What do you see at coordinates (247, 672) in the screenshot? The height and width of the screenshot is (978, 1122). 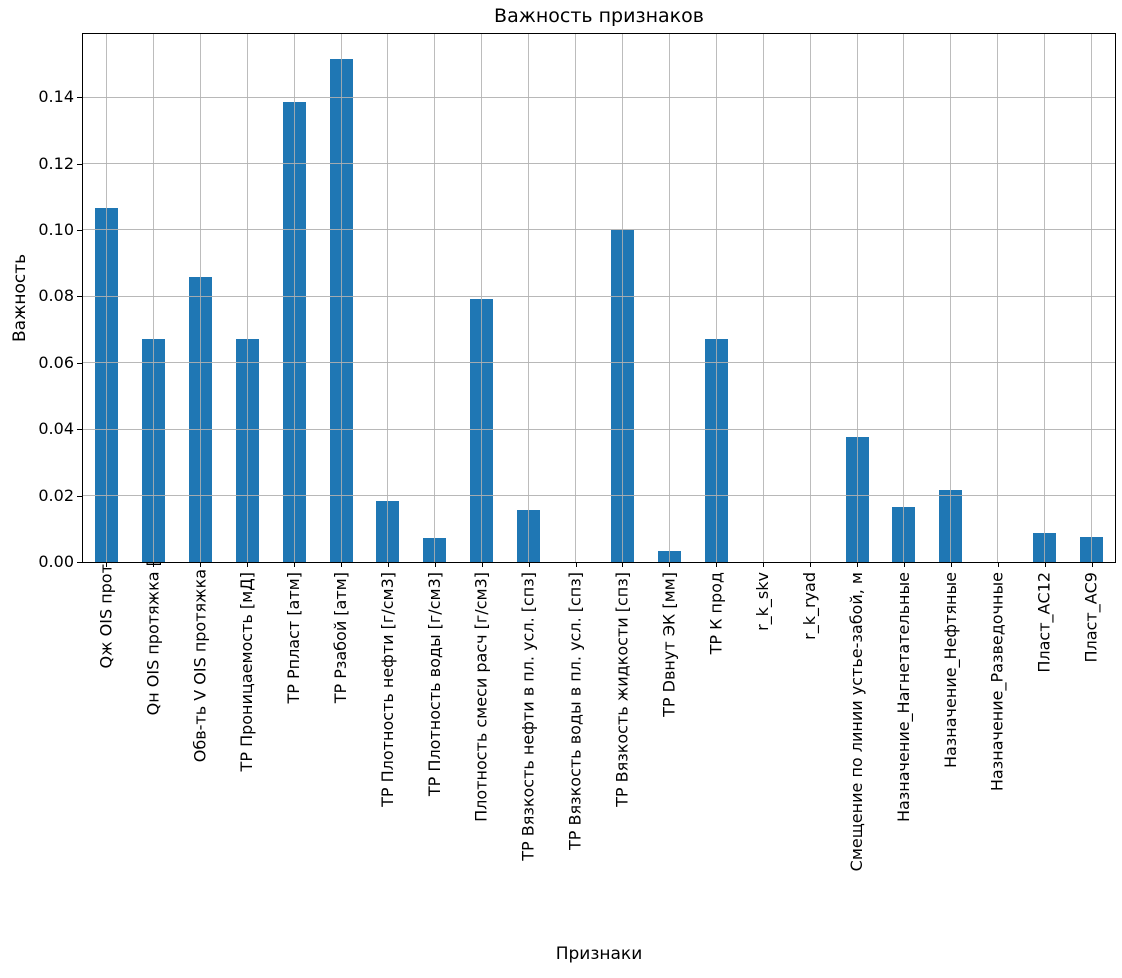 I see `x-tick-label: ТР Проницаемость [мД]` at bounding box center [247, 672].